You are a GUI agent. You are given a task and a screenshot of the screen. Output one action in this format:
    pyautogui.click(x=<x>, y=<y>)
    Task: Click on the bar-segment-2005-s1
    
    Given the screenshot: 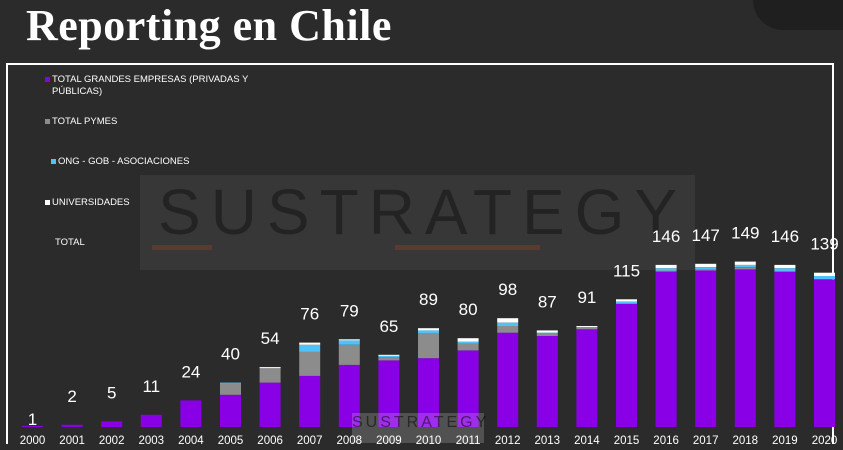 What is the action you would take?
    pyautogui.click(x=230, y=389)
    